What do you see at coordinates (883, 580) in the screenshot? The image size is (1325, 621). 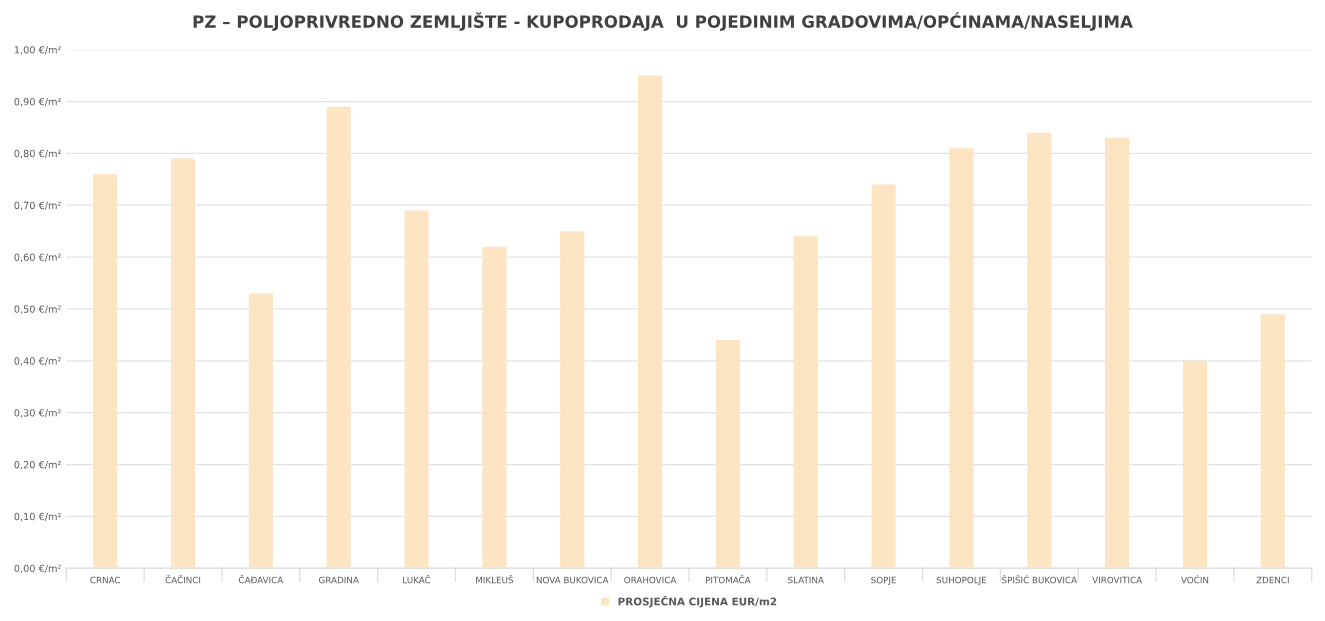 I see `x-tick-label: SOPJE` at bounding box center [883, 580].